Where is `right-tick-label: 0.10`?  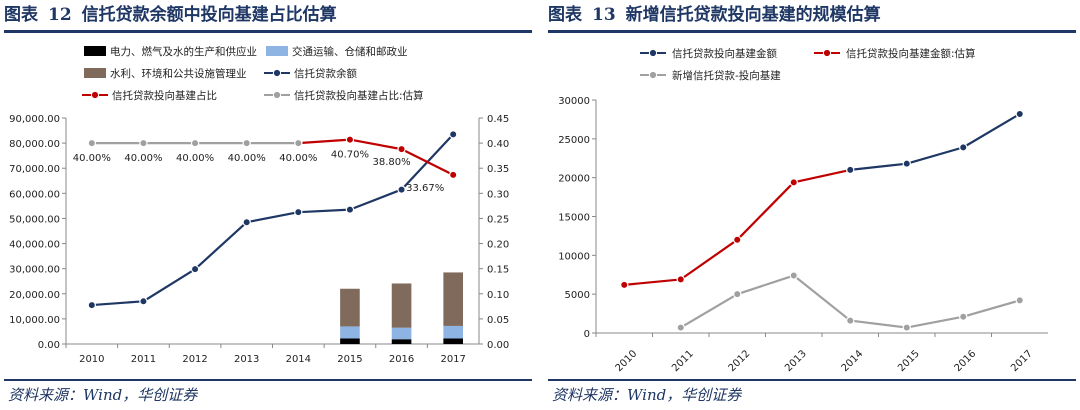
right-tick-label: 0.10 is located at coordinates (498, 295).